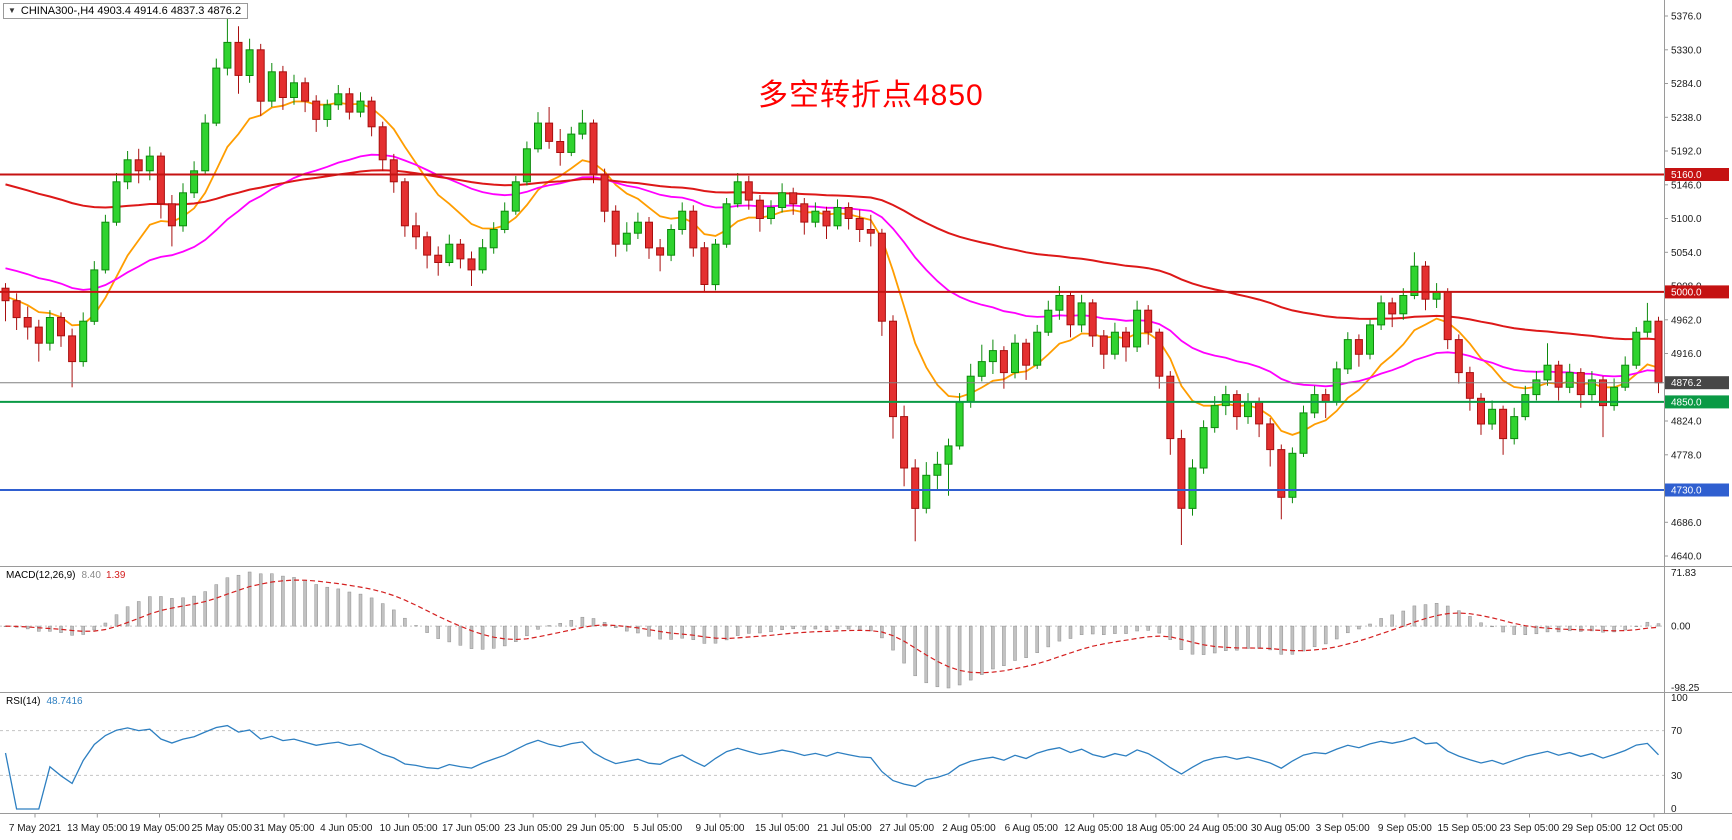 The height and width of the screenshot is (840, 1732). I want to click on price-tick-label: 5238.0, so click(1686, 118).